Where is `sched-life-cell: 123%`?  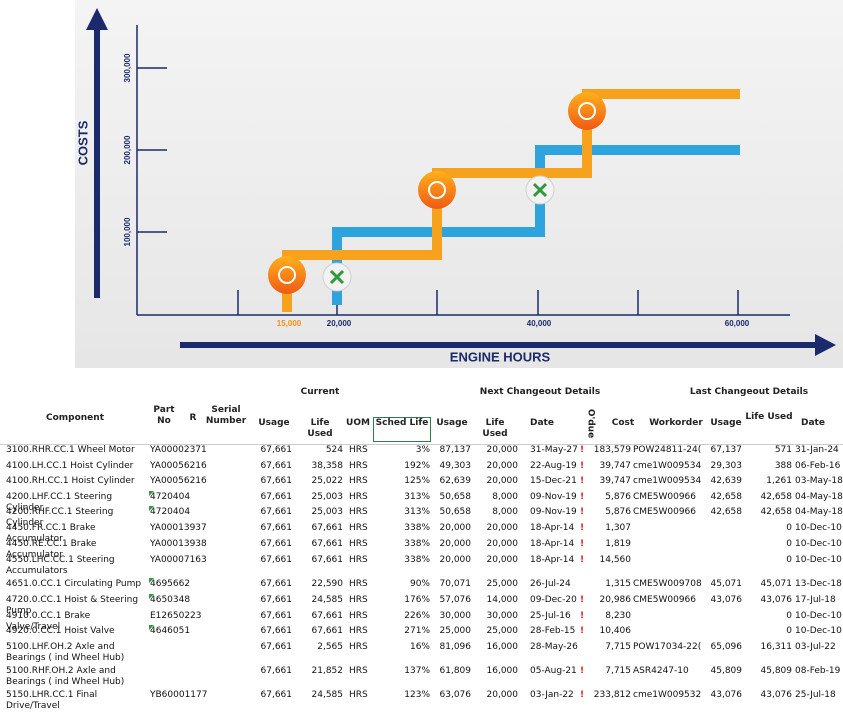
sched-life-cell: 123% is located at coordinates (417, 695).